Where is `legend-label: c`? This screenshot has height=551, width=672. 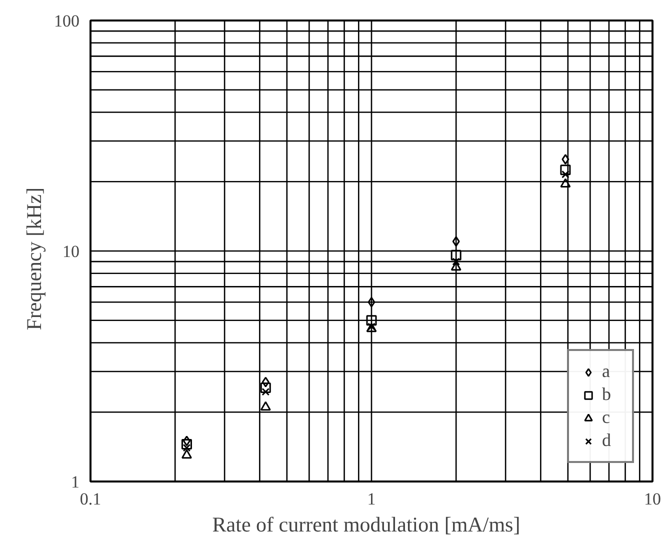 legend-label: c is located at coordinates (606, 417).